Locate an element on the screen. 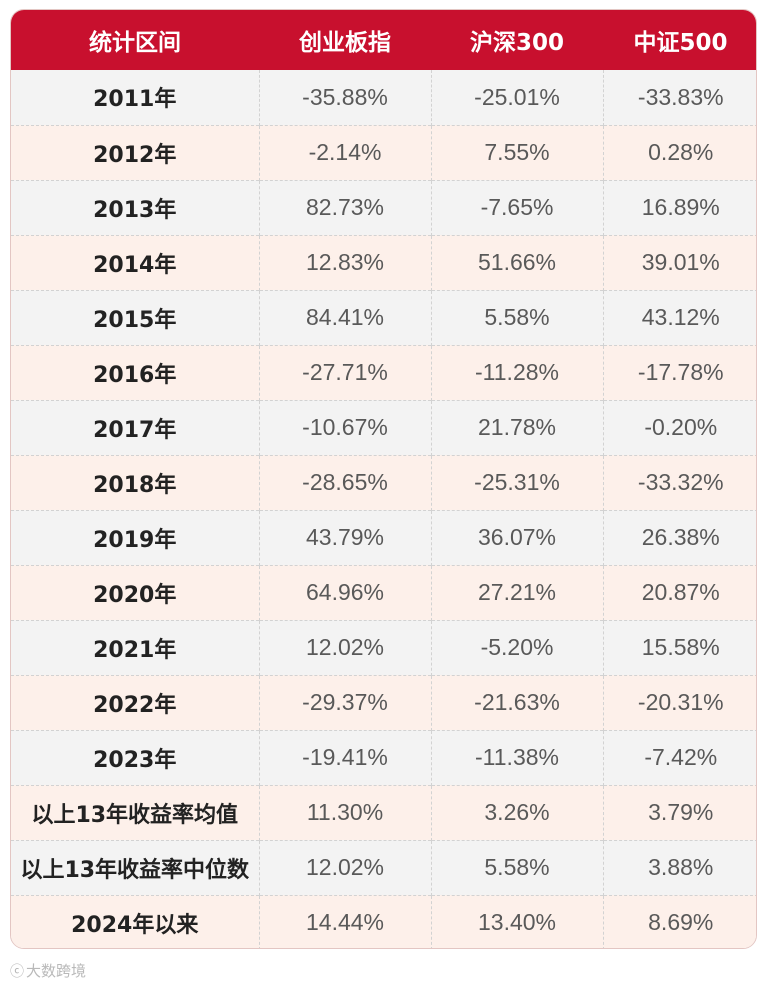 Image resolution: width=768 pixels, height=988 pixels. cell-csi300: -25.31% is located at coordinates (516, 482).